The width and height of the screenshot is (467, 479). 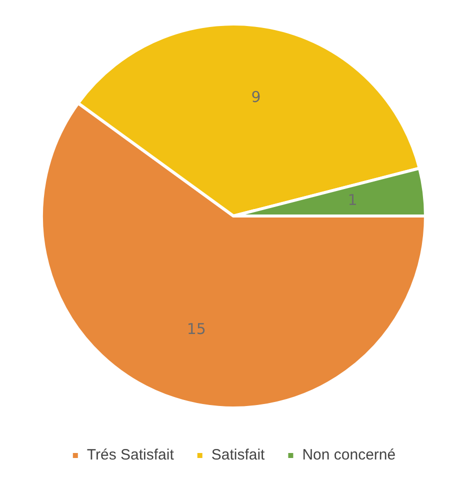 I want to click on data-label: 15, so click(x=196, y=329).